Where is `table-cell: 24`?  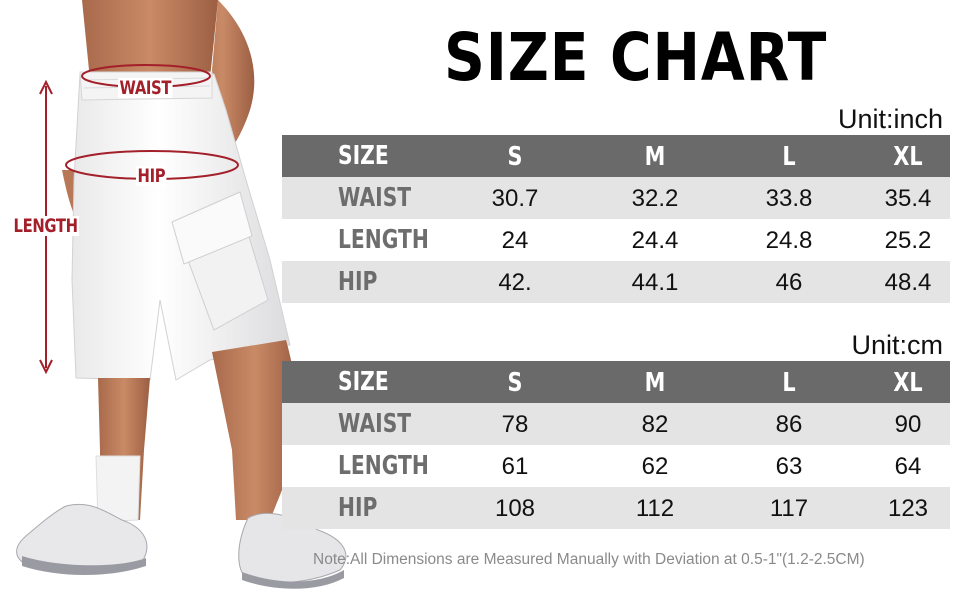 table-cell: 24 is located at coordinates (515, 240).